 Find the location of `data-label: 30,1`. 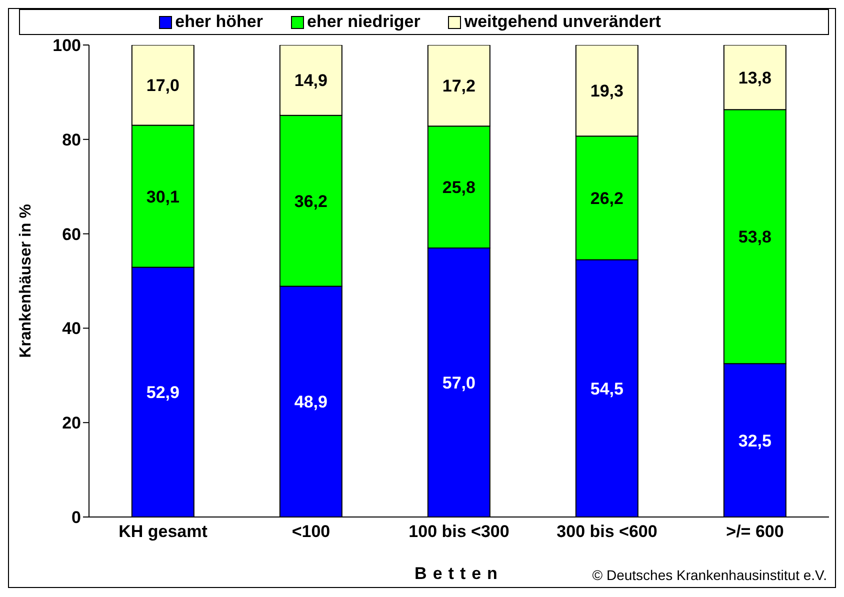

data-label: 30,1 is located at coordinates (163, 196).